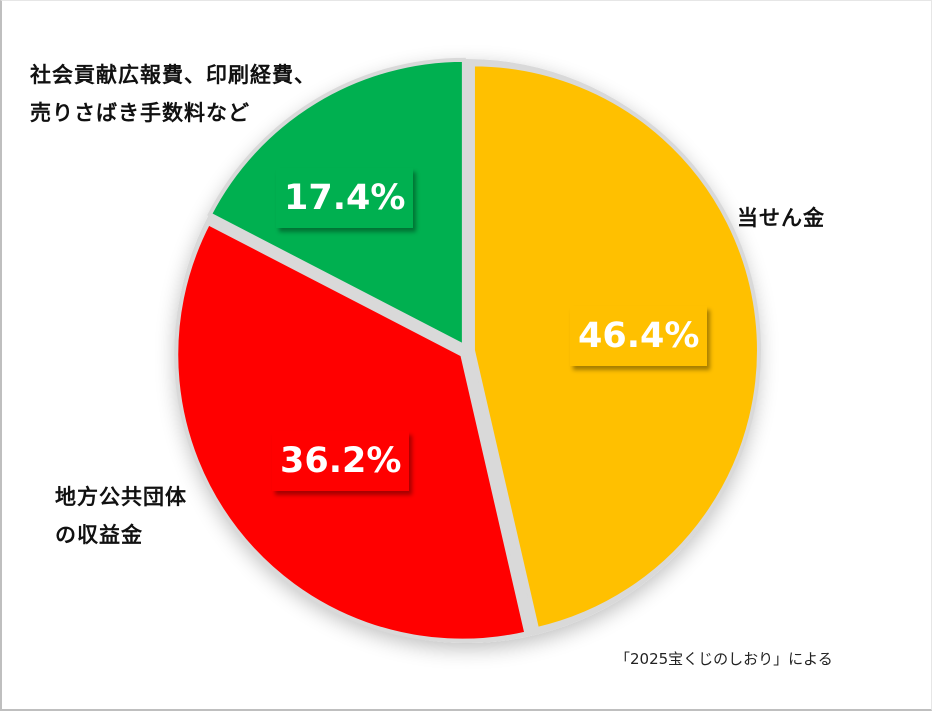  What do you see at coordinates (99, 535) in the screenshot?
I see `label-local-gov-line2: の収益金` at bounding box center [99, 535].